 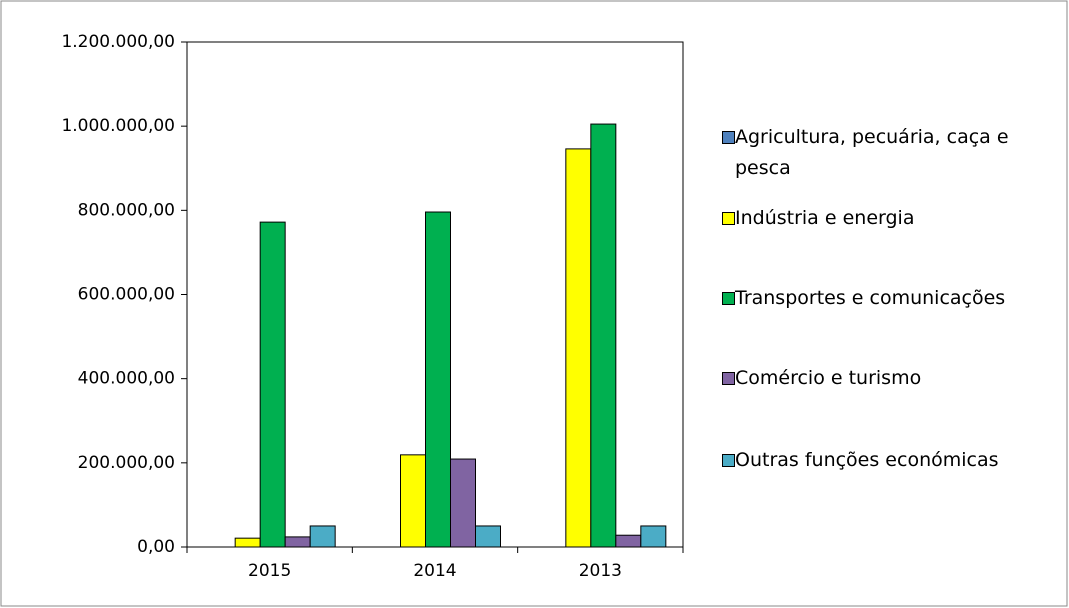 I want to click on y-tick-label: 600.000,00, so click(x=126, y=295).